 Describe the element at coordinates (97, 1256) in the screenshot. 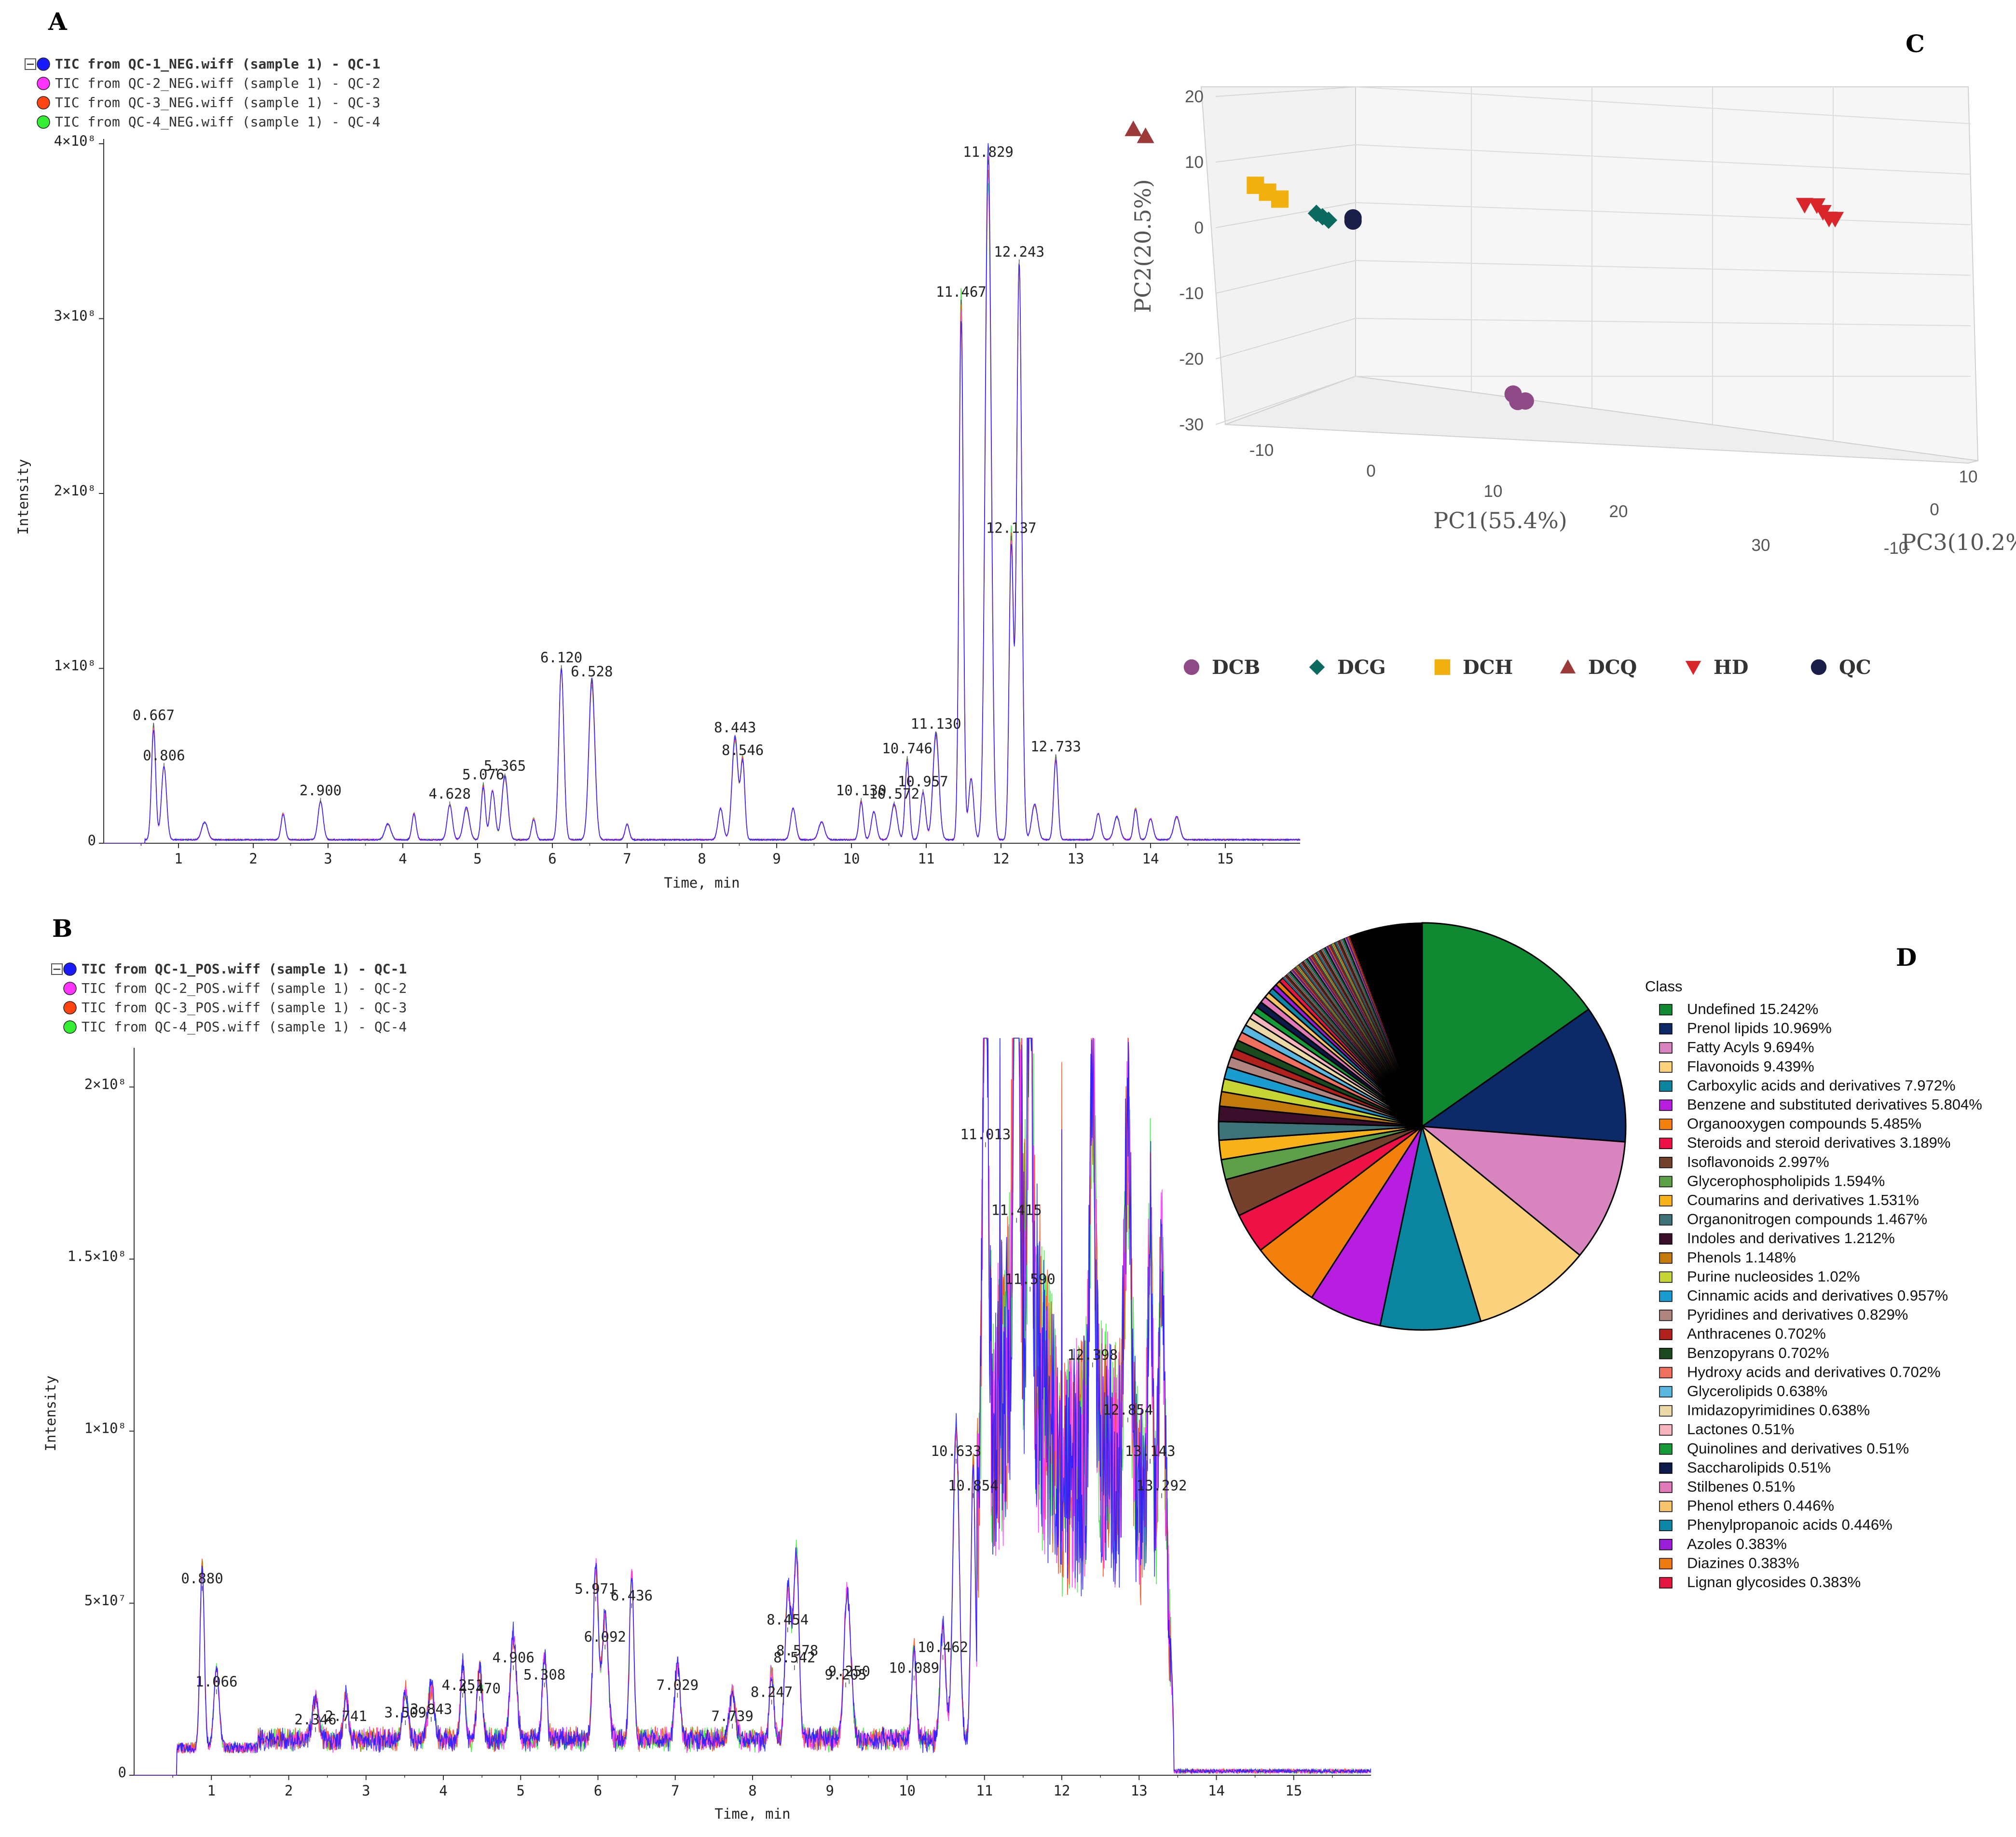

I see `y-tick-label: 1.5×10⁸` at that location.